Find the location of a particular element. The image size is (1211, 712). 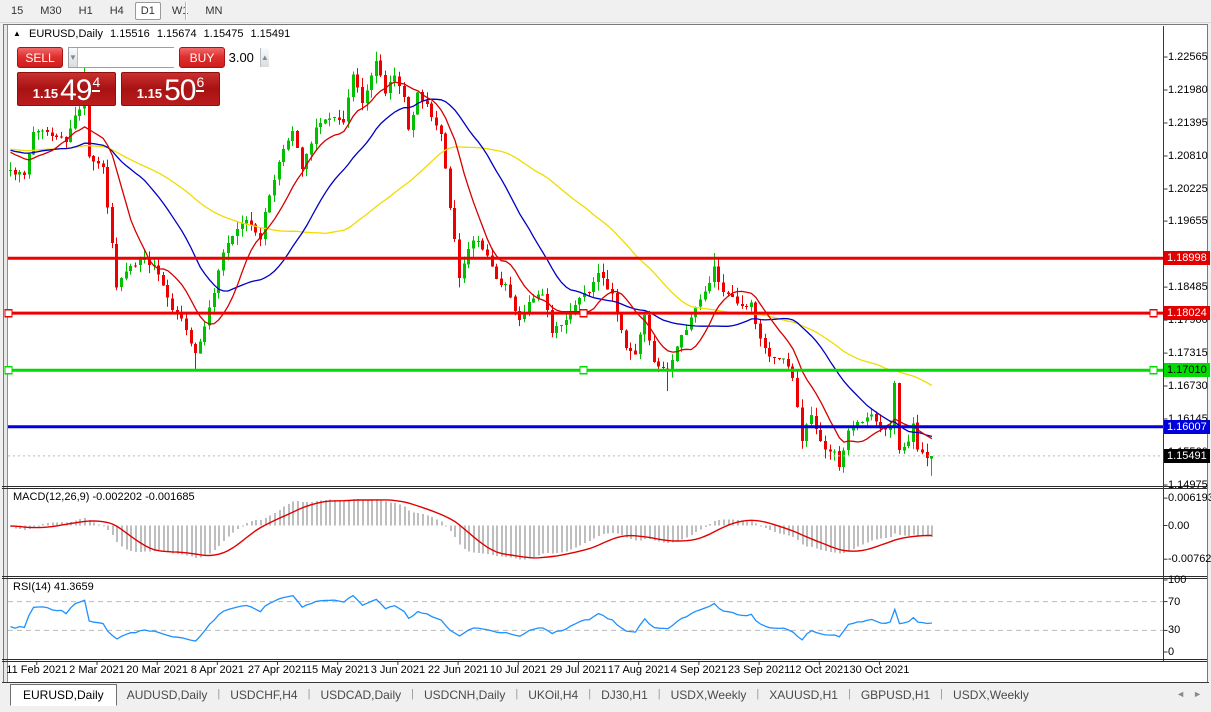

rsi-tick-label: 100 is located at coordinates (1177, 580).